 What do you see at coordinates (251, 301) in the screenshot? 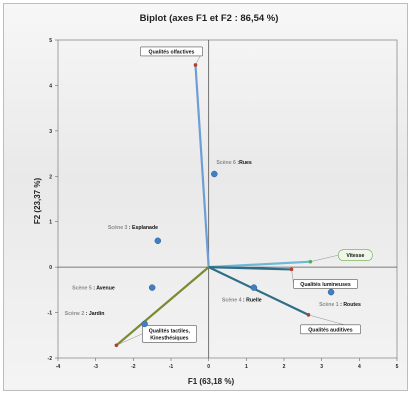
I see `observation-label-name: : Ruelle` at bounding box center [251, 301].